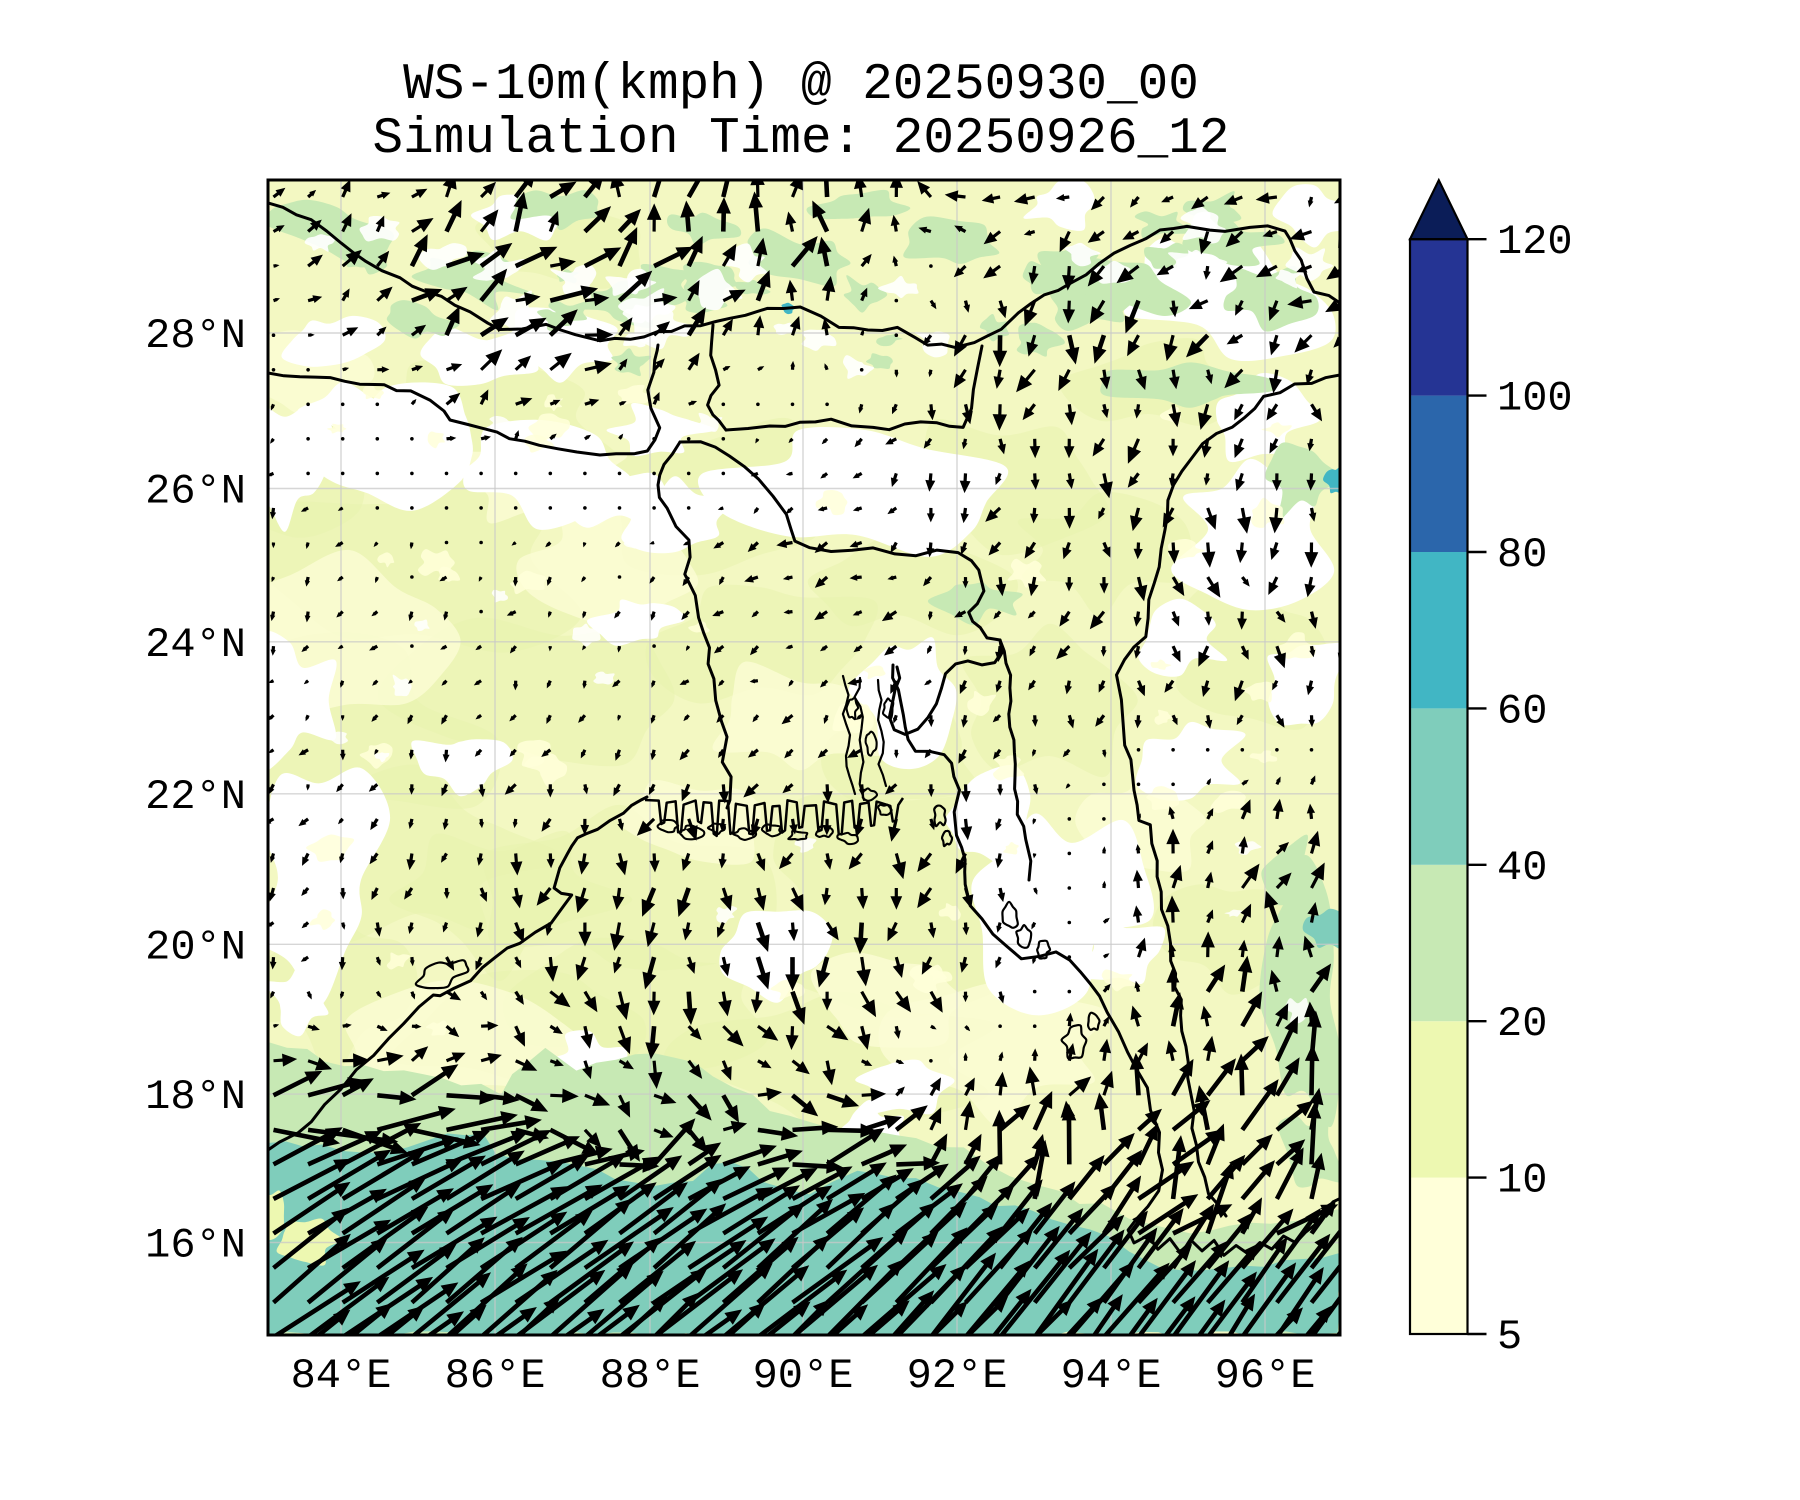 Image resolution: width=1800 pixels, height=1500 pixels. Describe the element at coordinates (195, 336) in the screenshot. I see `svg-text: 28°N` at that location.